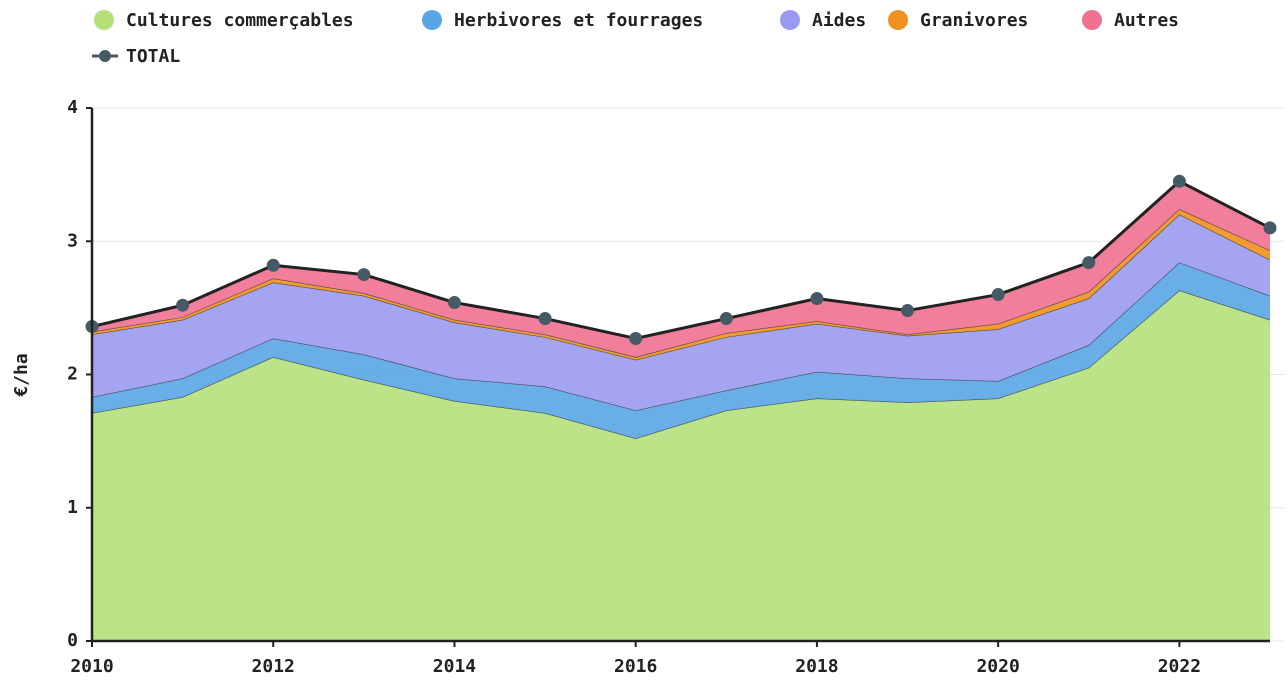  I want to click on legend-label: Aides, so click(839, 20).